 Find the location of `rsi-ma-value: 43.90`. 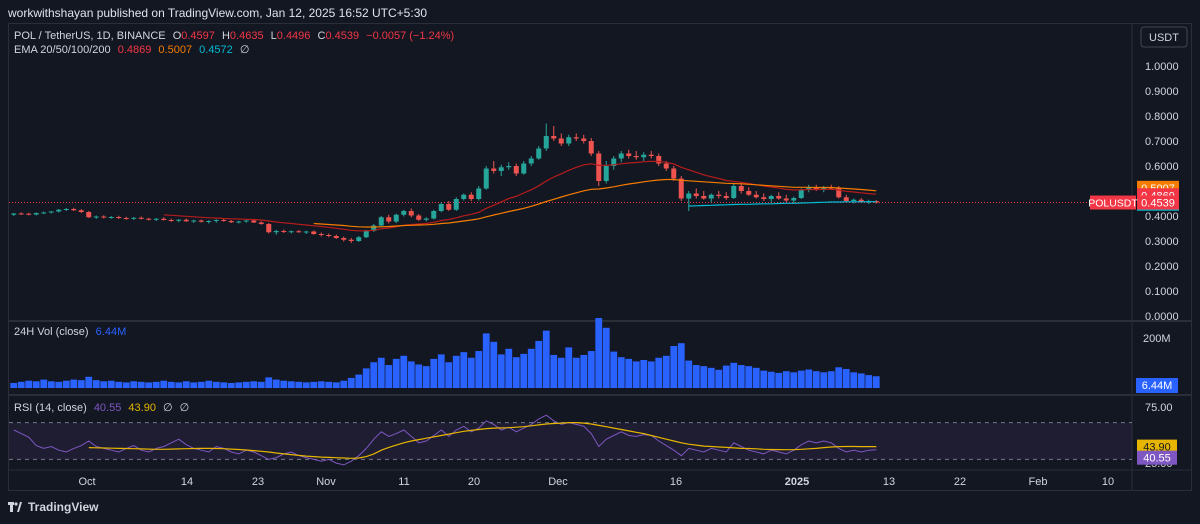

rsi-ma-value: 43.90 is located at coordinates (142, 408).